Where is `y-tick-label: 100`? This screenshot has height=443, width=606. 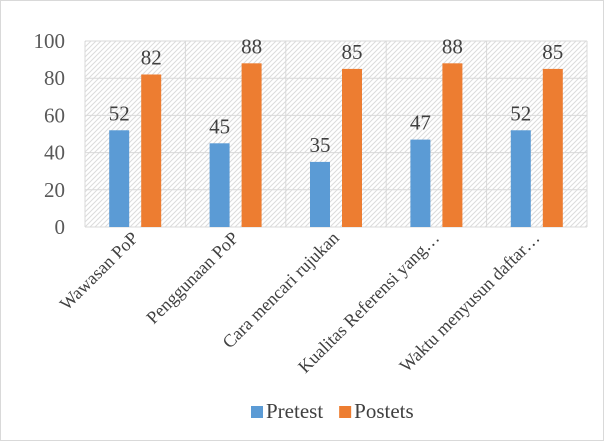 y-tick-label: 100 is located at coordinates (50, 41).